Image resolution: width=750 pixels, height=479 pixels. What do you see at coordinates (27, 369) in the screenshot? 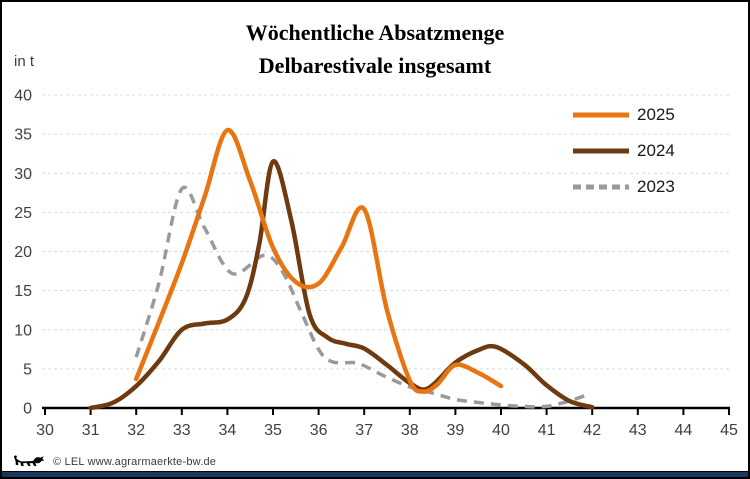
I see `svg-text: 5` at bounding box center [27, 369].